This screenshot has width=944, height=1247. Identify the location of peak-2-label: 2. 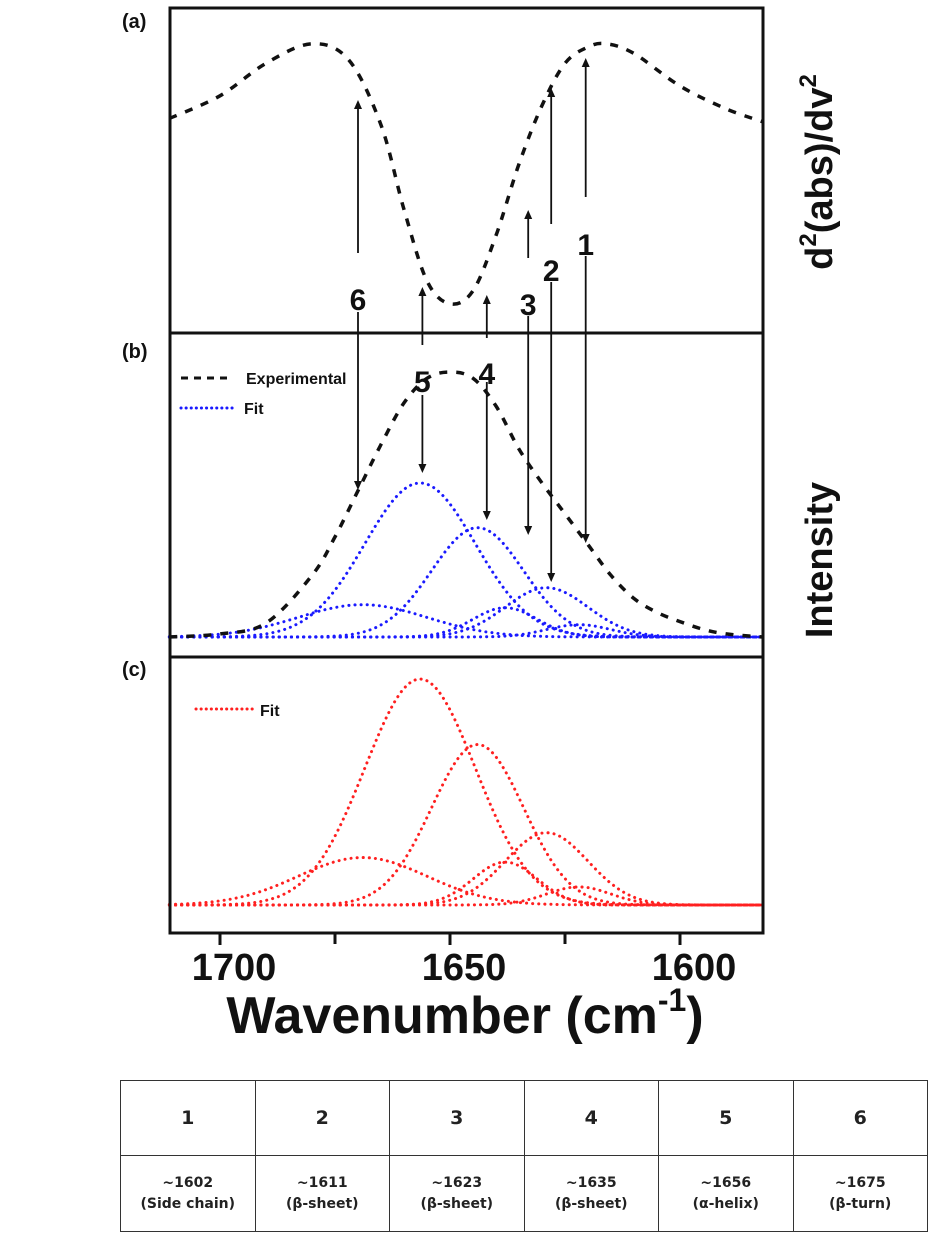
(551, 271).